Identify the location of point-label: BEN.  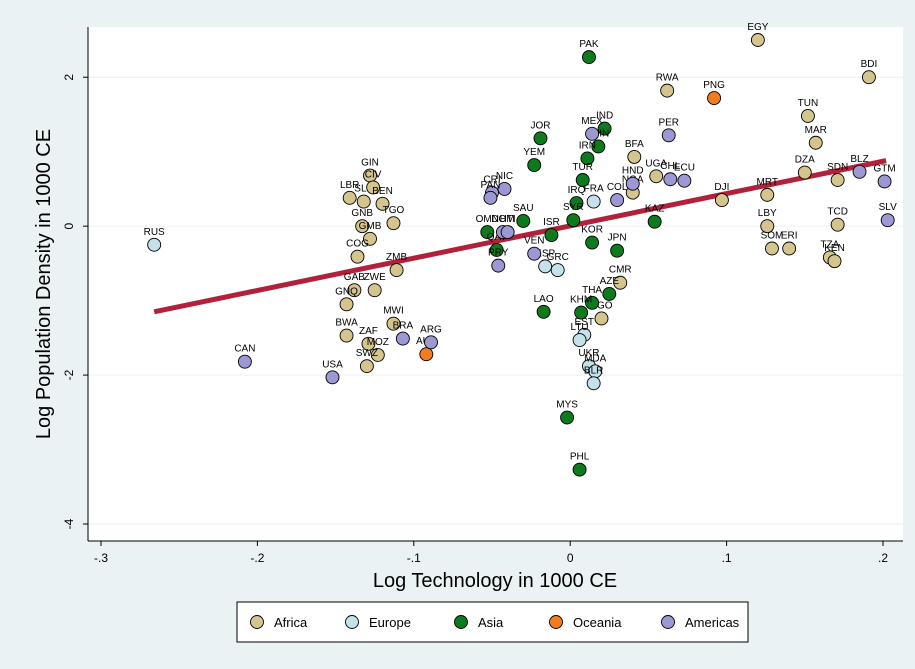
(382, 191).